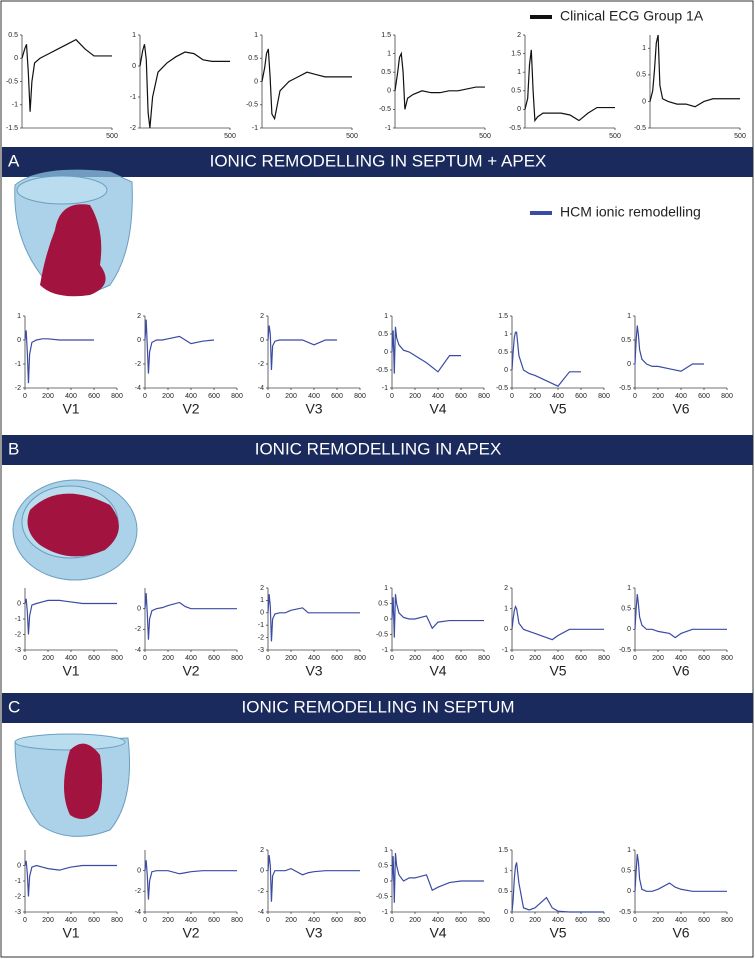 This screenshot has height=959, width=755. What do you see at coordinates (378, 160) in the screenshot?
I see `panel-title: IONIC REMODELLING IN SEPTUM + APEX` at bounding box center [378, 160].